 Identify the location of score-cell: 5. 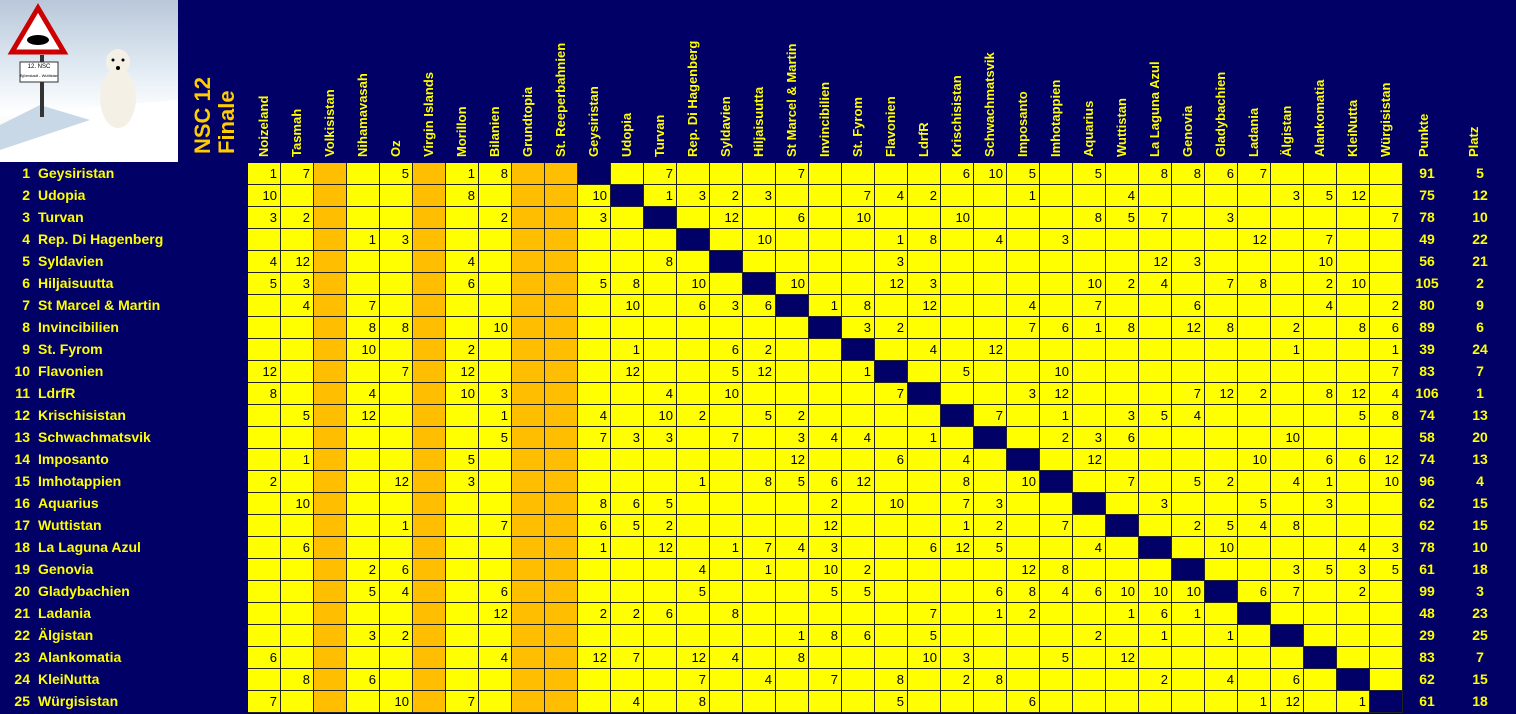
(363, 592).